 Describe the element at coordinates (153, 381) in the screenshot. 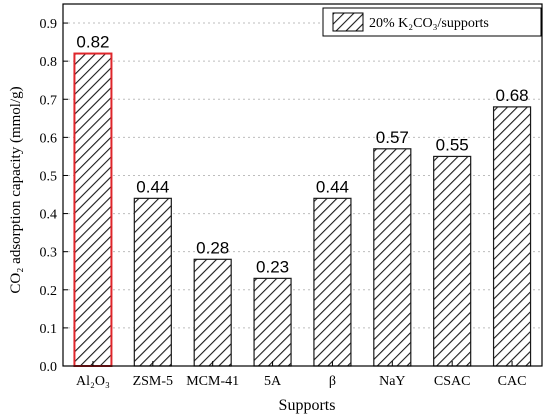

I see `x-tick-label: ZSM-5` at that location.